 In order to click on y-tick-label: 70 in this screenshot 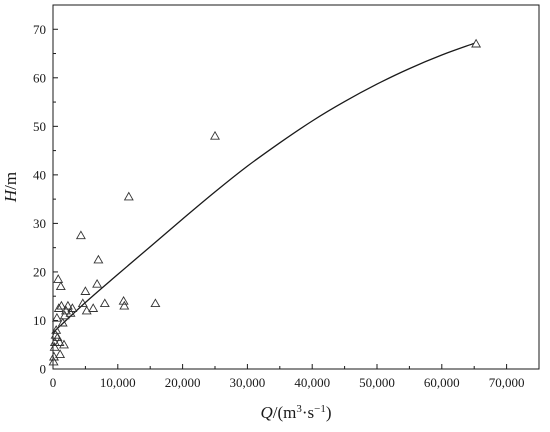, I will do `click(39, 29)`.